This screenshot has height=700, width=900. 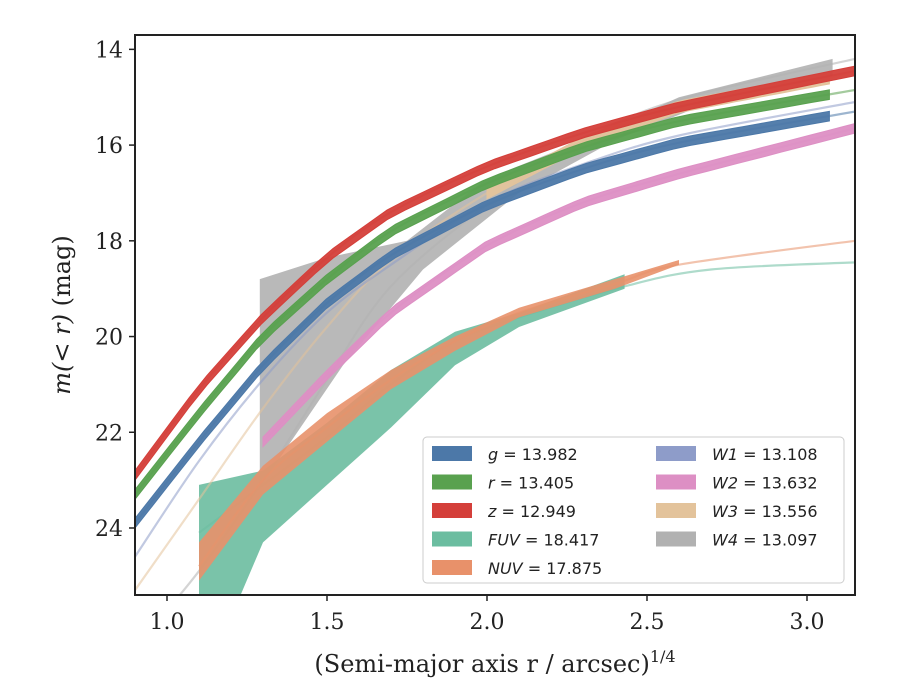 What do you see at coordinates (663, 656) in the screenshot?
I see `x-axis-label-superscript: 1/4` at bounding box center [663, 656].